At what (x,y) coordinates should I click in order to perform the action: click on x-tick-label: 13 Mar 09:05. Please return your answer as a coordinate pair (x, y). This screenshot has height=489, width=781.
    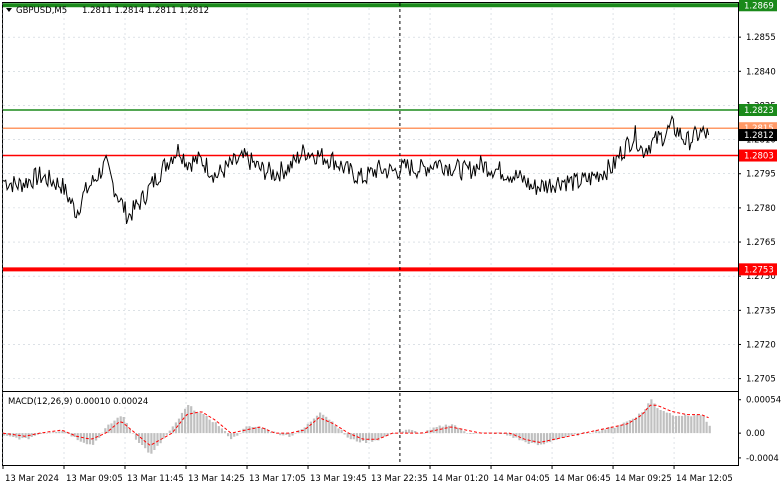
    Looking at the image, I should click on (94, 479).